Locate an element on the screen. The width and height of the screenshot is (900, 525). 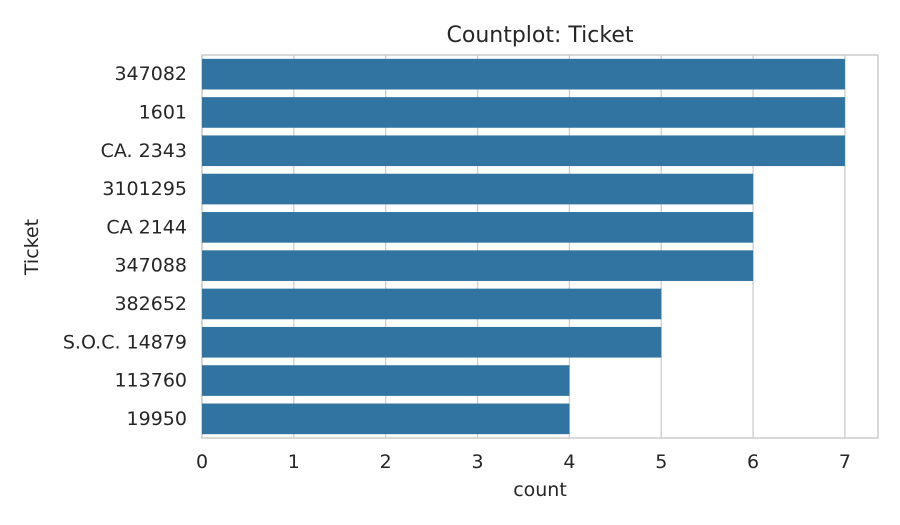
x-tick-label: 6 is located at coordinates (753, 462).